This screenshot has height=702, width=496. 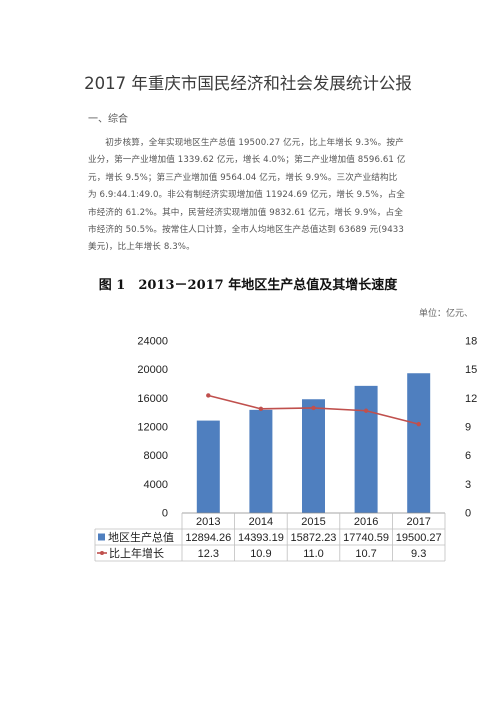 I want to click on section-heading: 一、综合, so click(x=108, y=119).